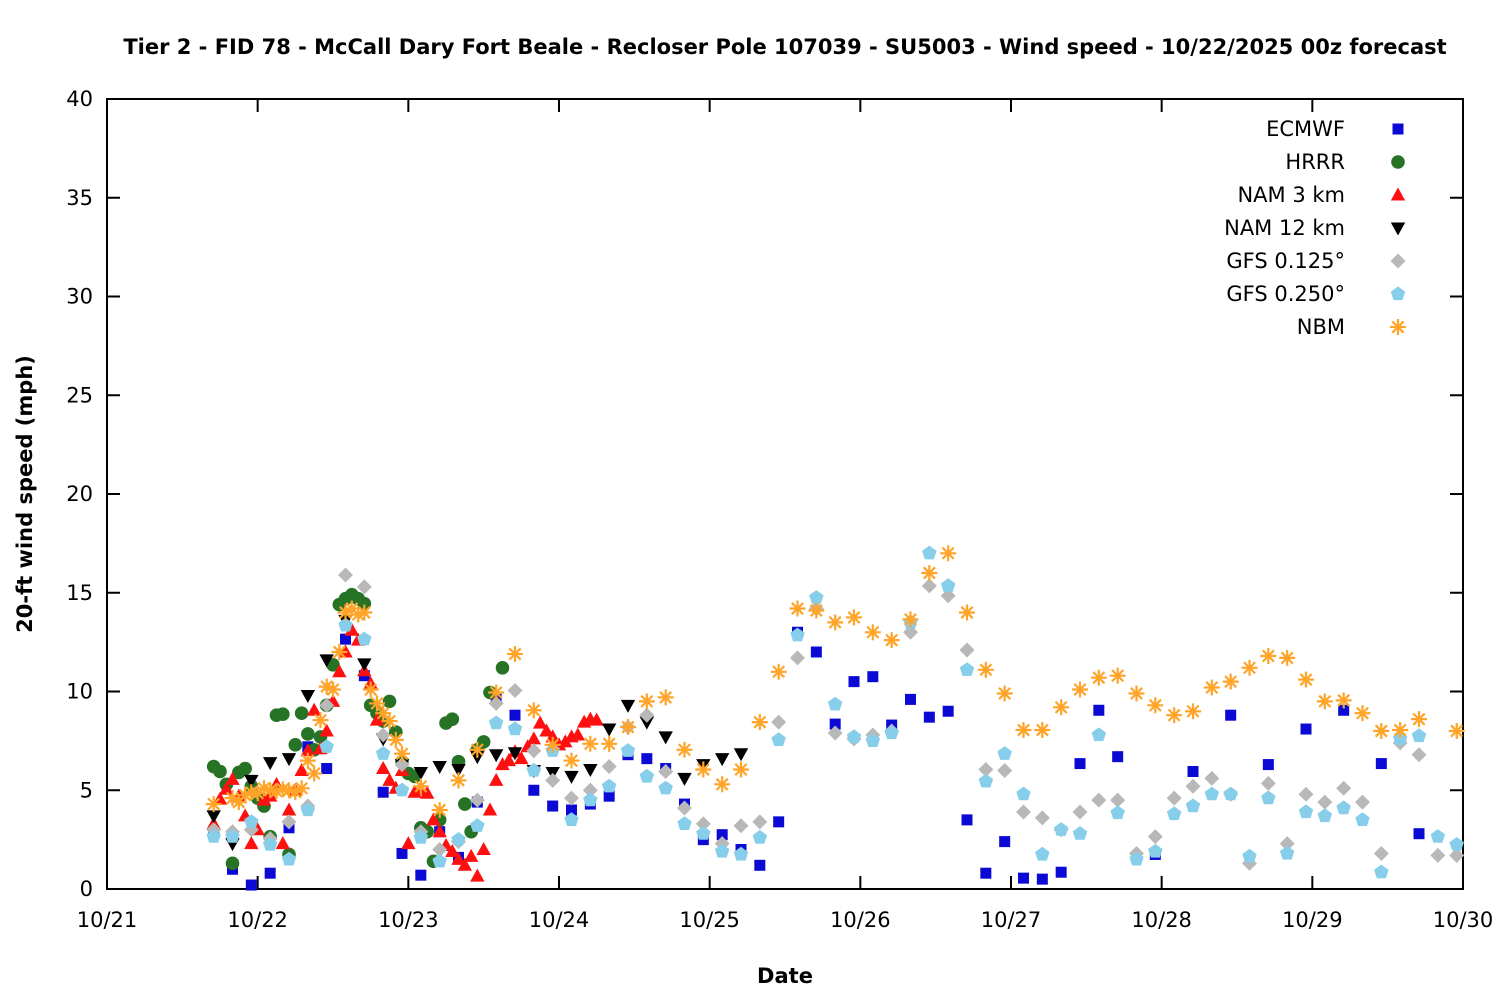 The height and width of the screenshot is (1004, 1500). Describe the element at coordinates (1161, 920) in the screenshot. I see `x-tick-label: 10/28` at that location.